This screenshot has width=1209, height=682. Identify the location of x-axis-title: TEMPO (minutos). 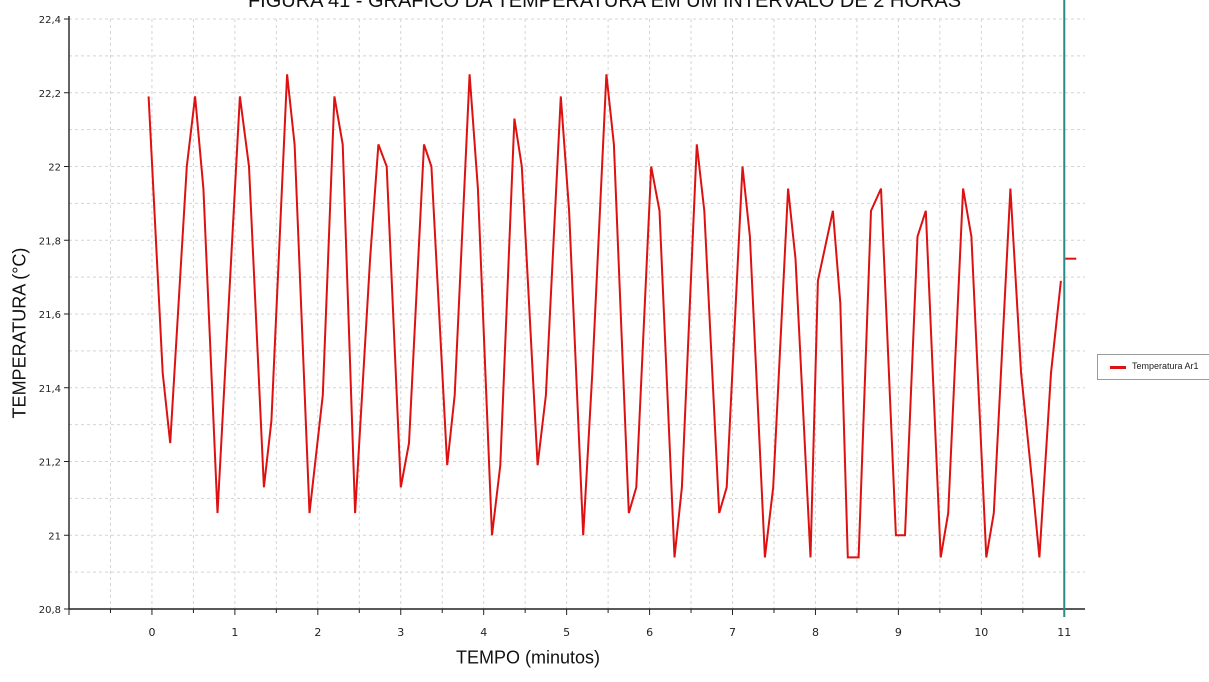
(528, 657).